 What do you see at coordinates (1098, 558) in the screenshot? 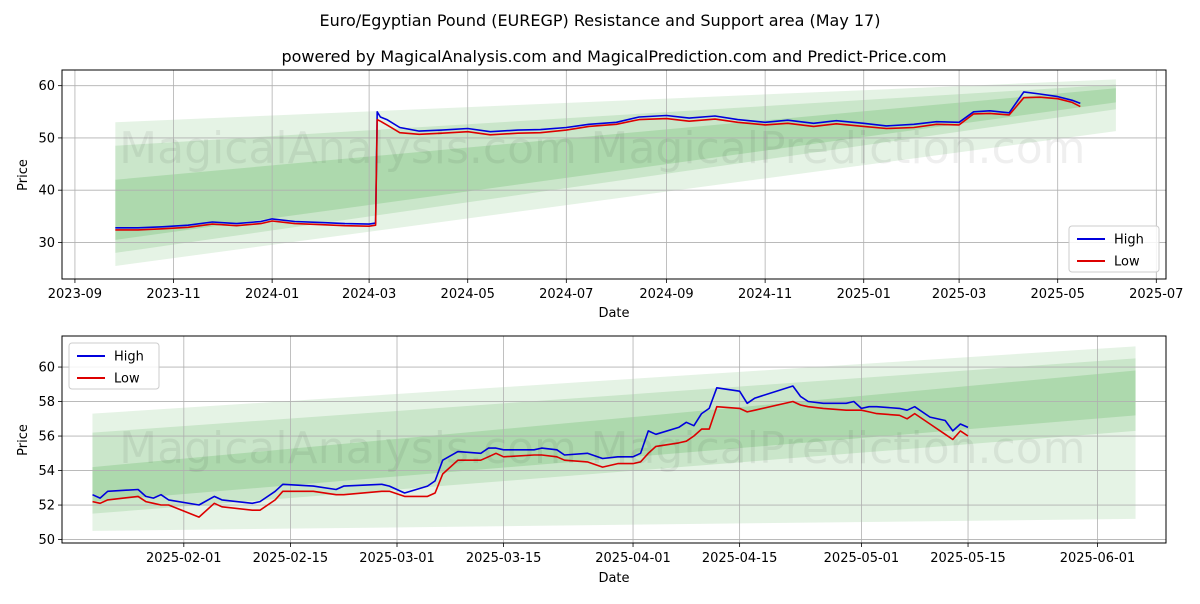
I see `x-tick-label: 2025-06-01` at bounding box center [1098, 558].